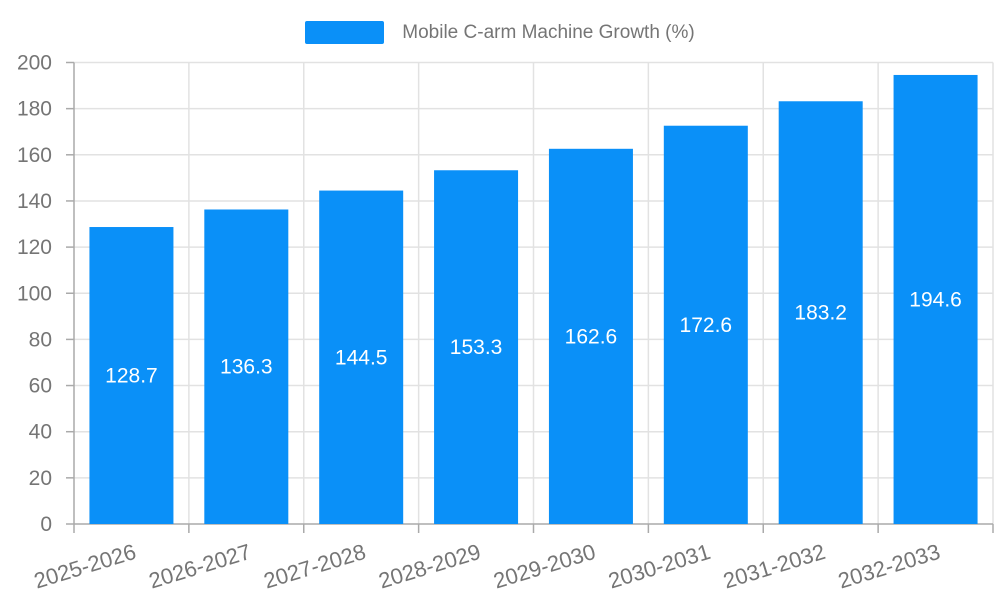 The width and height of the screenshot is (1000, 600). What do you see at coordinates (40, 432) in the screenshot?
I see `y-tick-label: 40` at bounding box center [40, 432].